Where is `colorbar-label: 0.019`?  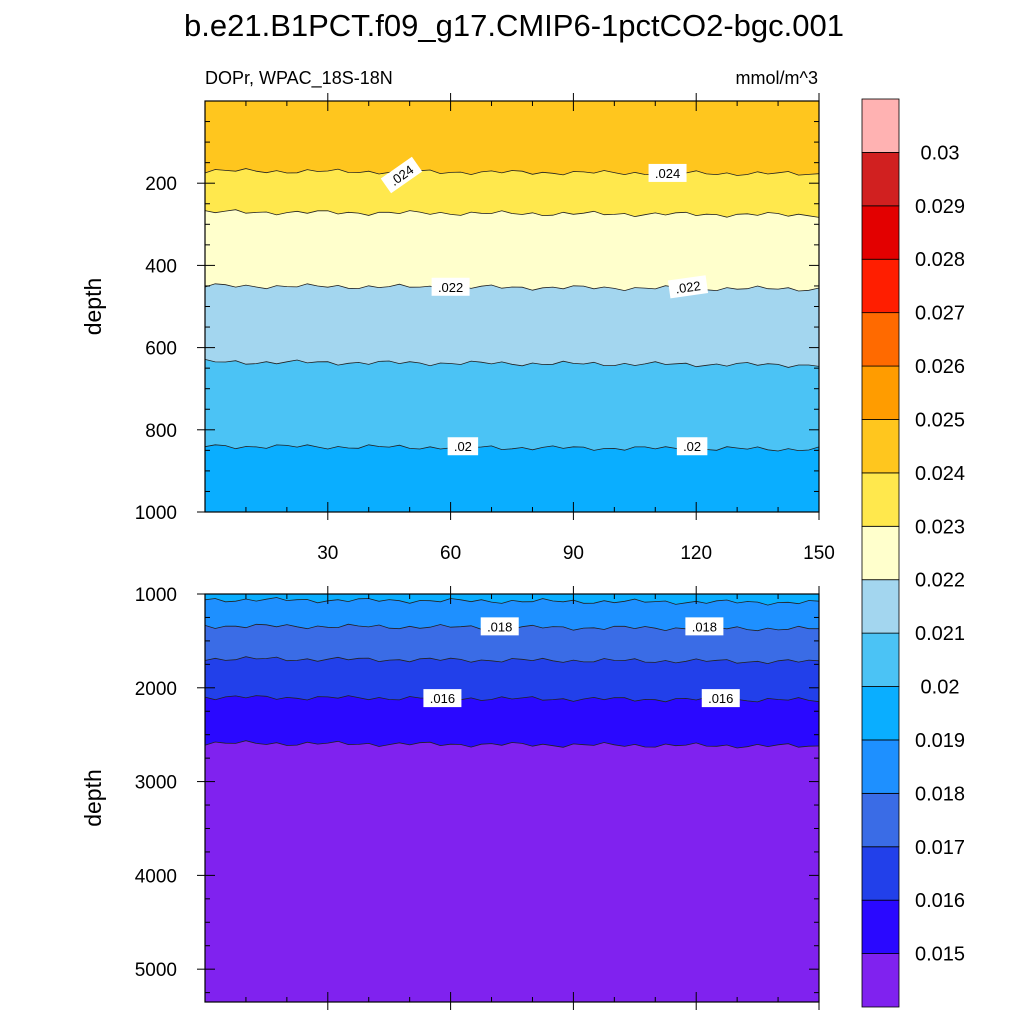 colorbar-label: 0.019 is located at coordinates (940, 741).